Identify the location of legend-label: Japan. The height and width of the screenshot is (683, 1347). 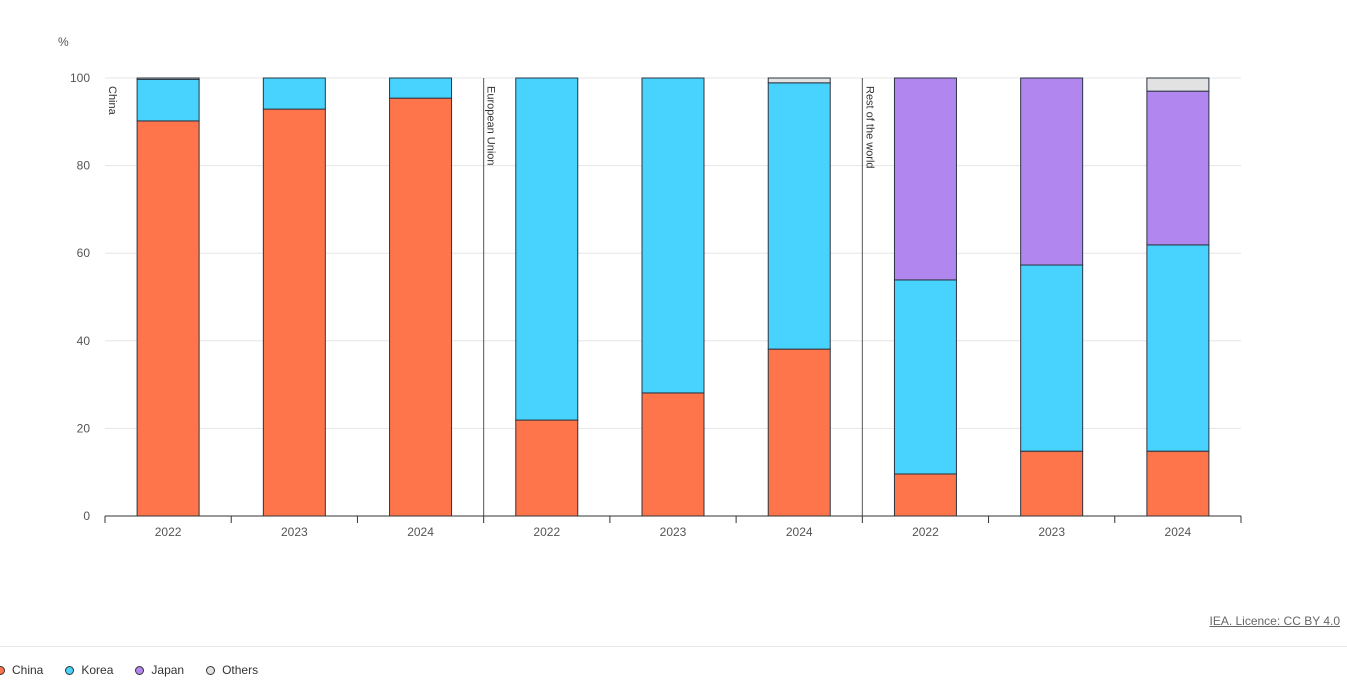
(168, 670).